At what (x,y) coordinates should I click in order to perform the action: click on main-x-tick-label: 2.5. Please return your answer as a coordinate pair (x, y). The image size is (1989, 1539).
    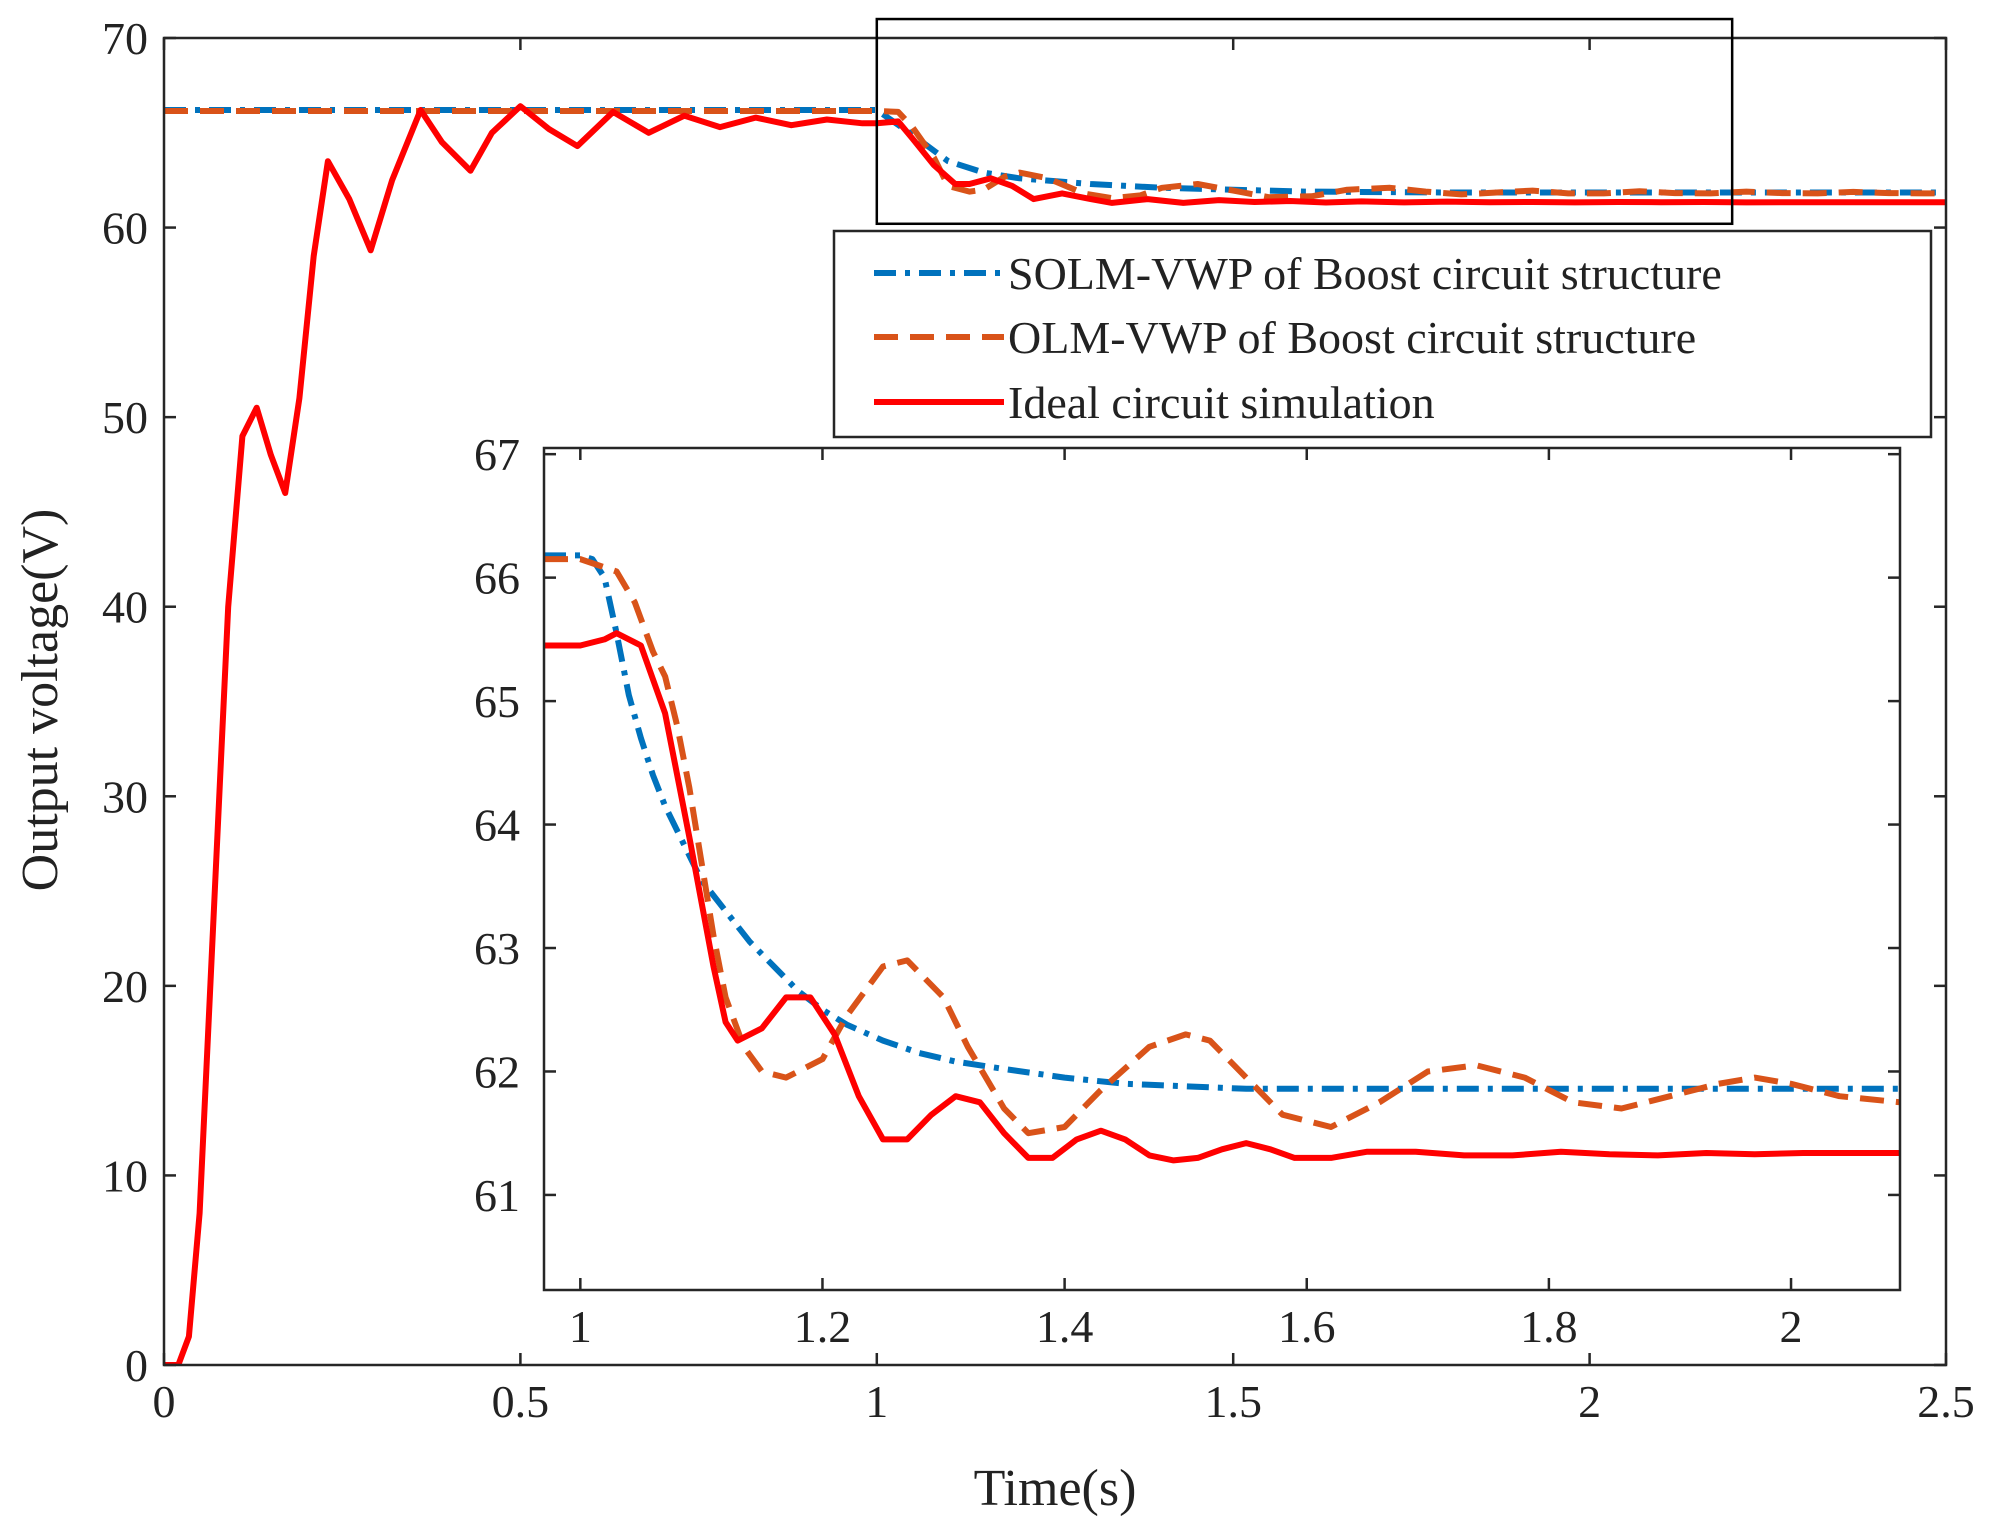
    Looking at the image, I should click on (1946, 1401).